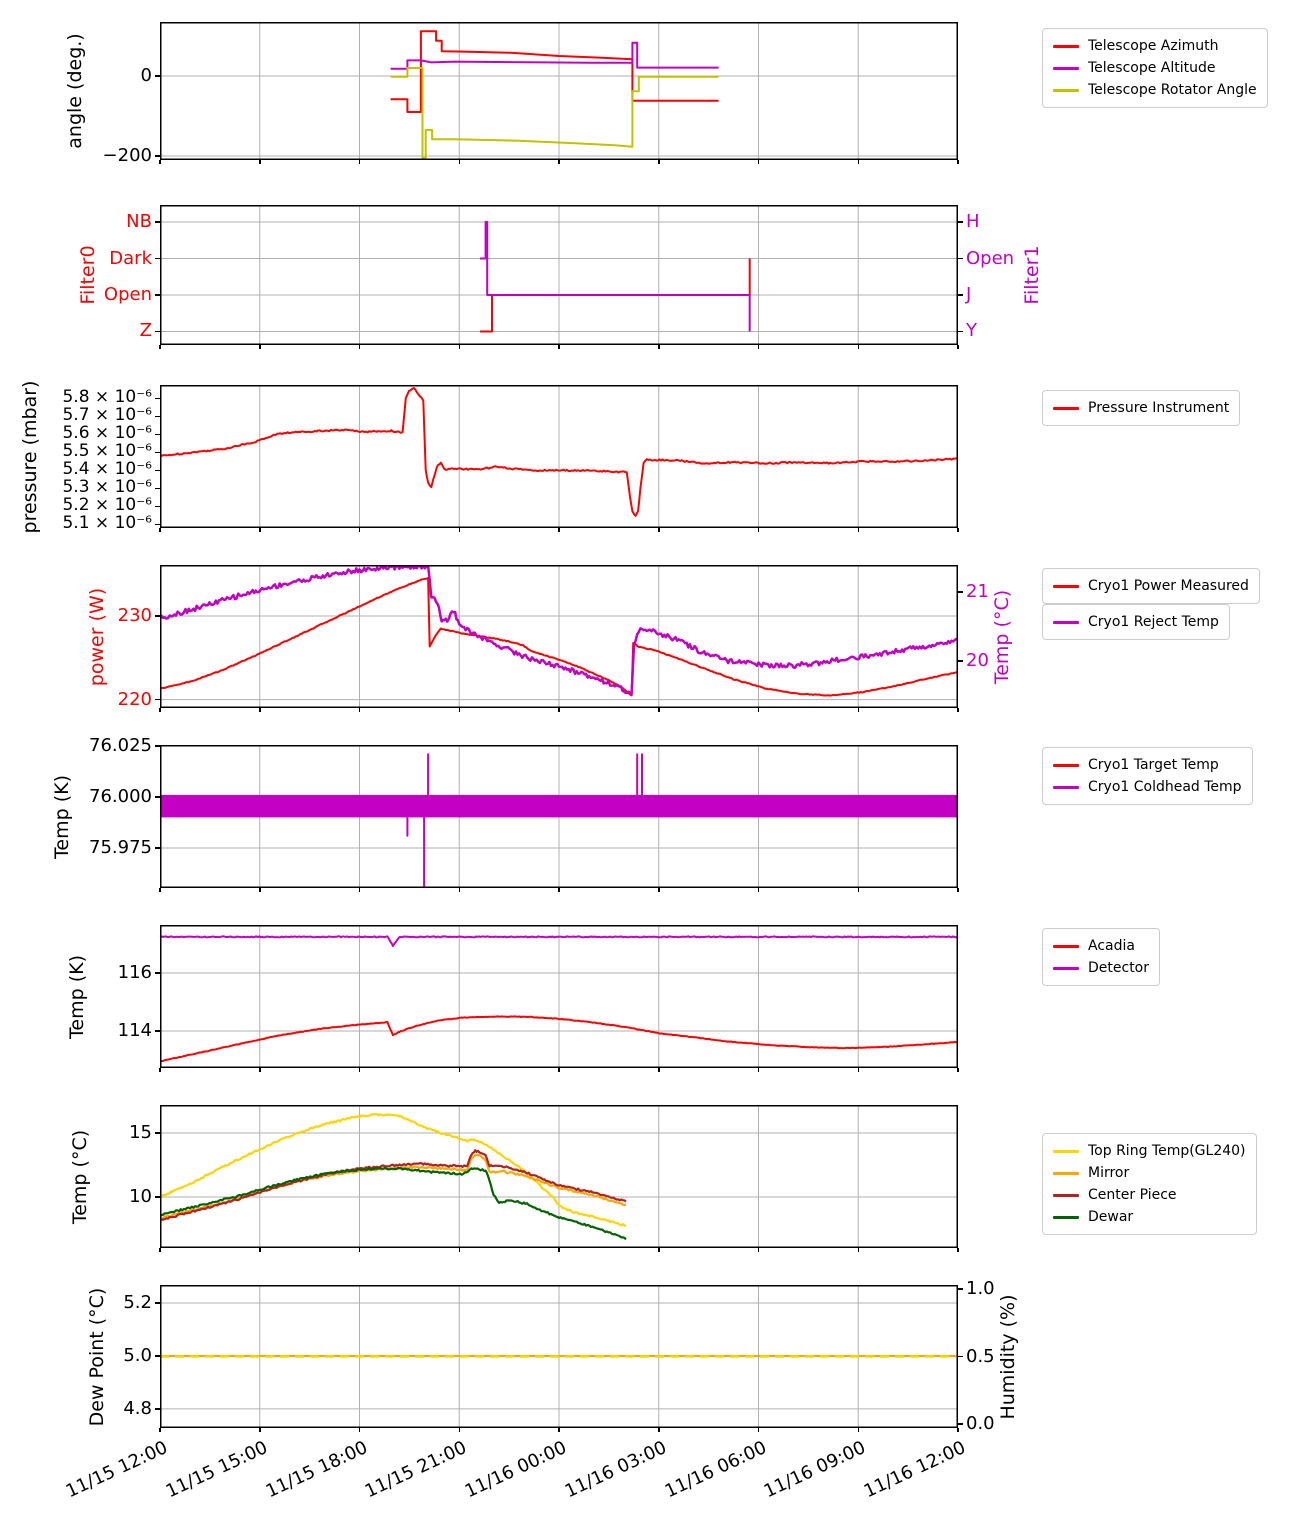 The image size is (1300, 1528). Describe the element at coordinates (1167, 1151) in the screenshot. I see `legend-label: Top Ring Temp(GL240)` at that location.